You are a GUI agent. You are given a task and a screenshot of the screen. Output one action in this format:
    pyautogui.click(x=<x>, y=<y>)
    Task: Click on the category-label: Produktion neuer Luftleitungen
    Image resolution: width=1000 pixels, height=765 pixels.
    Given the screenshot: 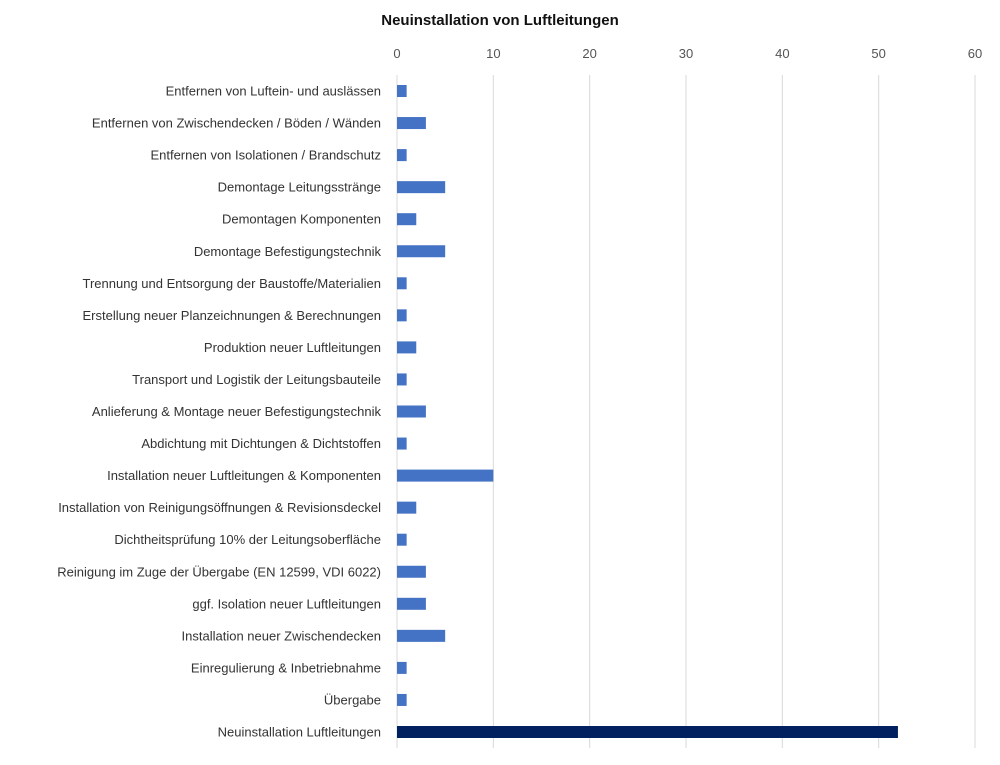 What is the action you would take?
    pyautogui.click(x=292, y=347)
    